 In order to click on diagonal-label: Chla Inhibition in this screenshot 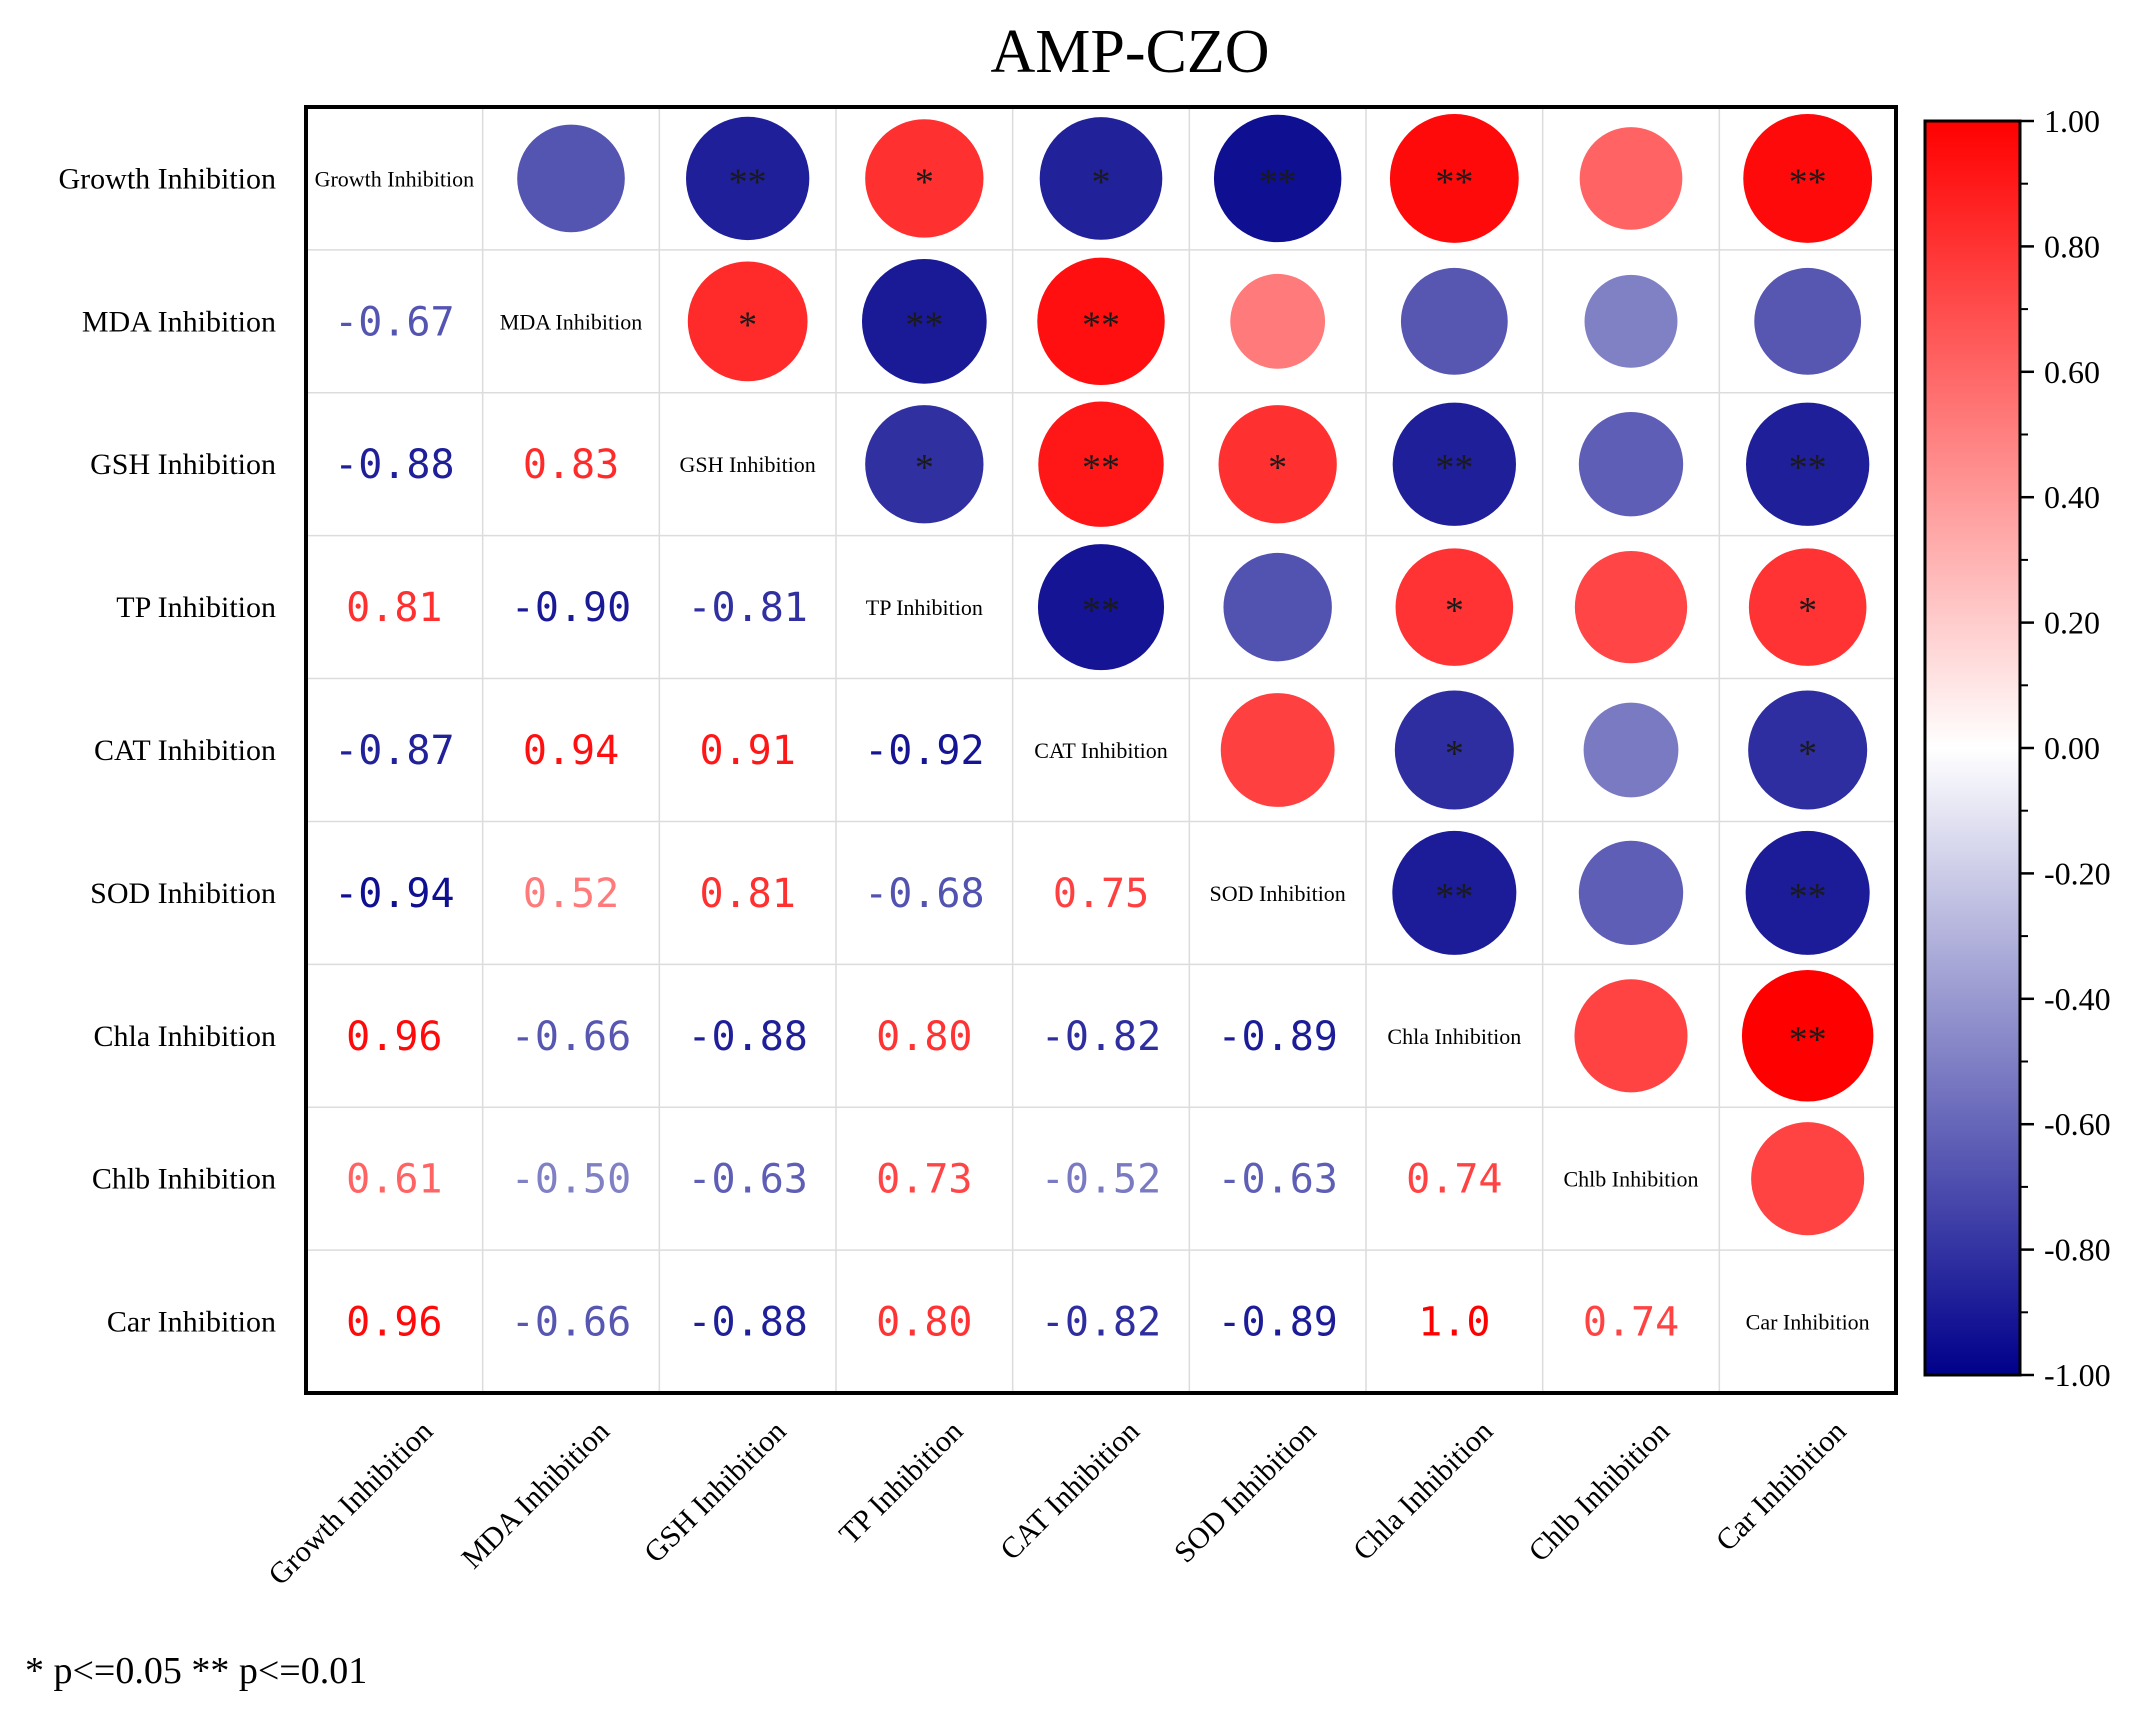, I will do `click(1454, 1036)`.